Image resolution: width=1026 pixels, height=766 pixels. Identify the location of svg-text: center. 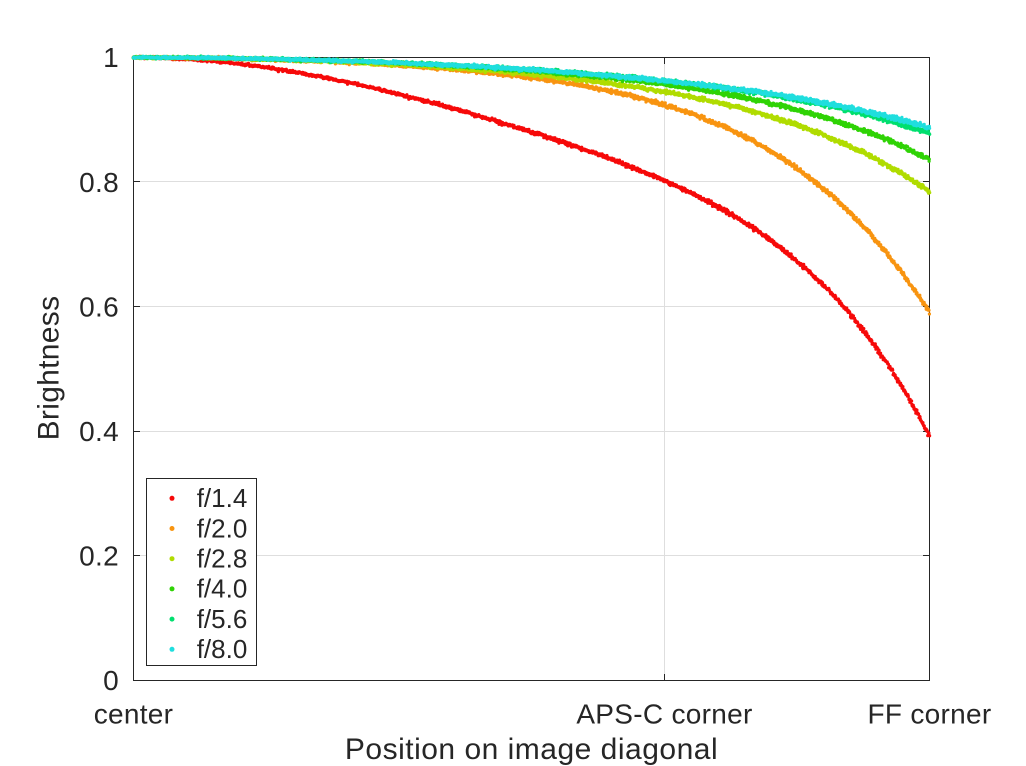
(134, 714).